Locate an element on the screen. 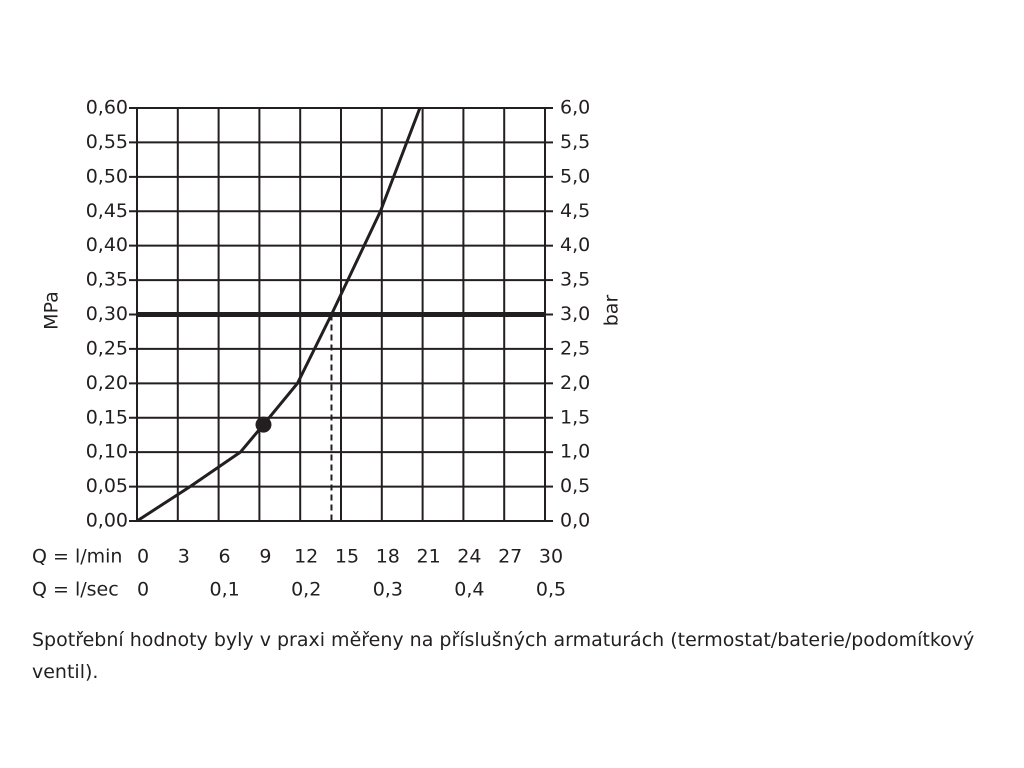 This screenshot has width=1024, height=768. x-tick-label: 3 is located at coordinates (184, 557).